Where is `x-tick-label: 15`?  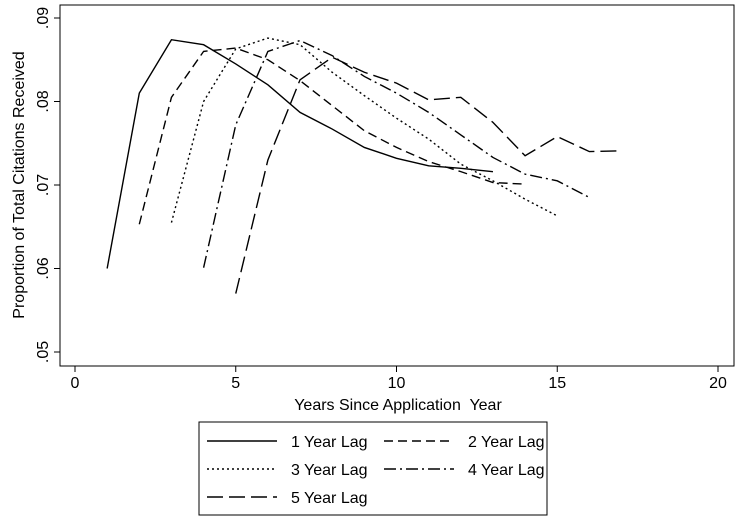 x-tick-label: 15 is located at coordinates (557, 383).